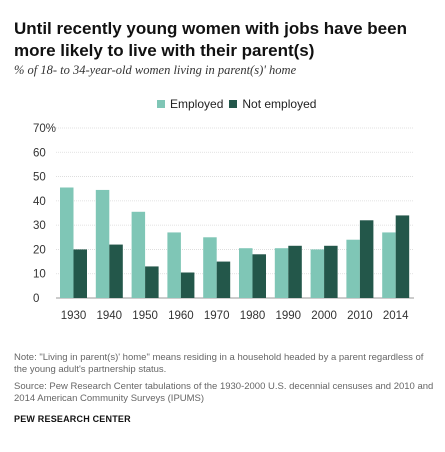  I want to click on bar-not-employed-2014, so click(402, 256).